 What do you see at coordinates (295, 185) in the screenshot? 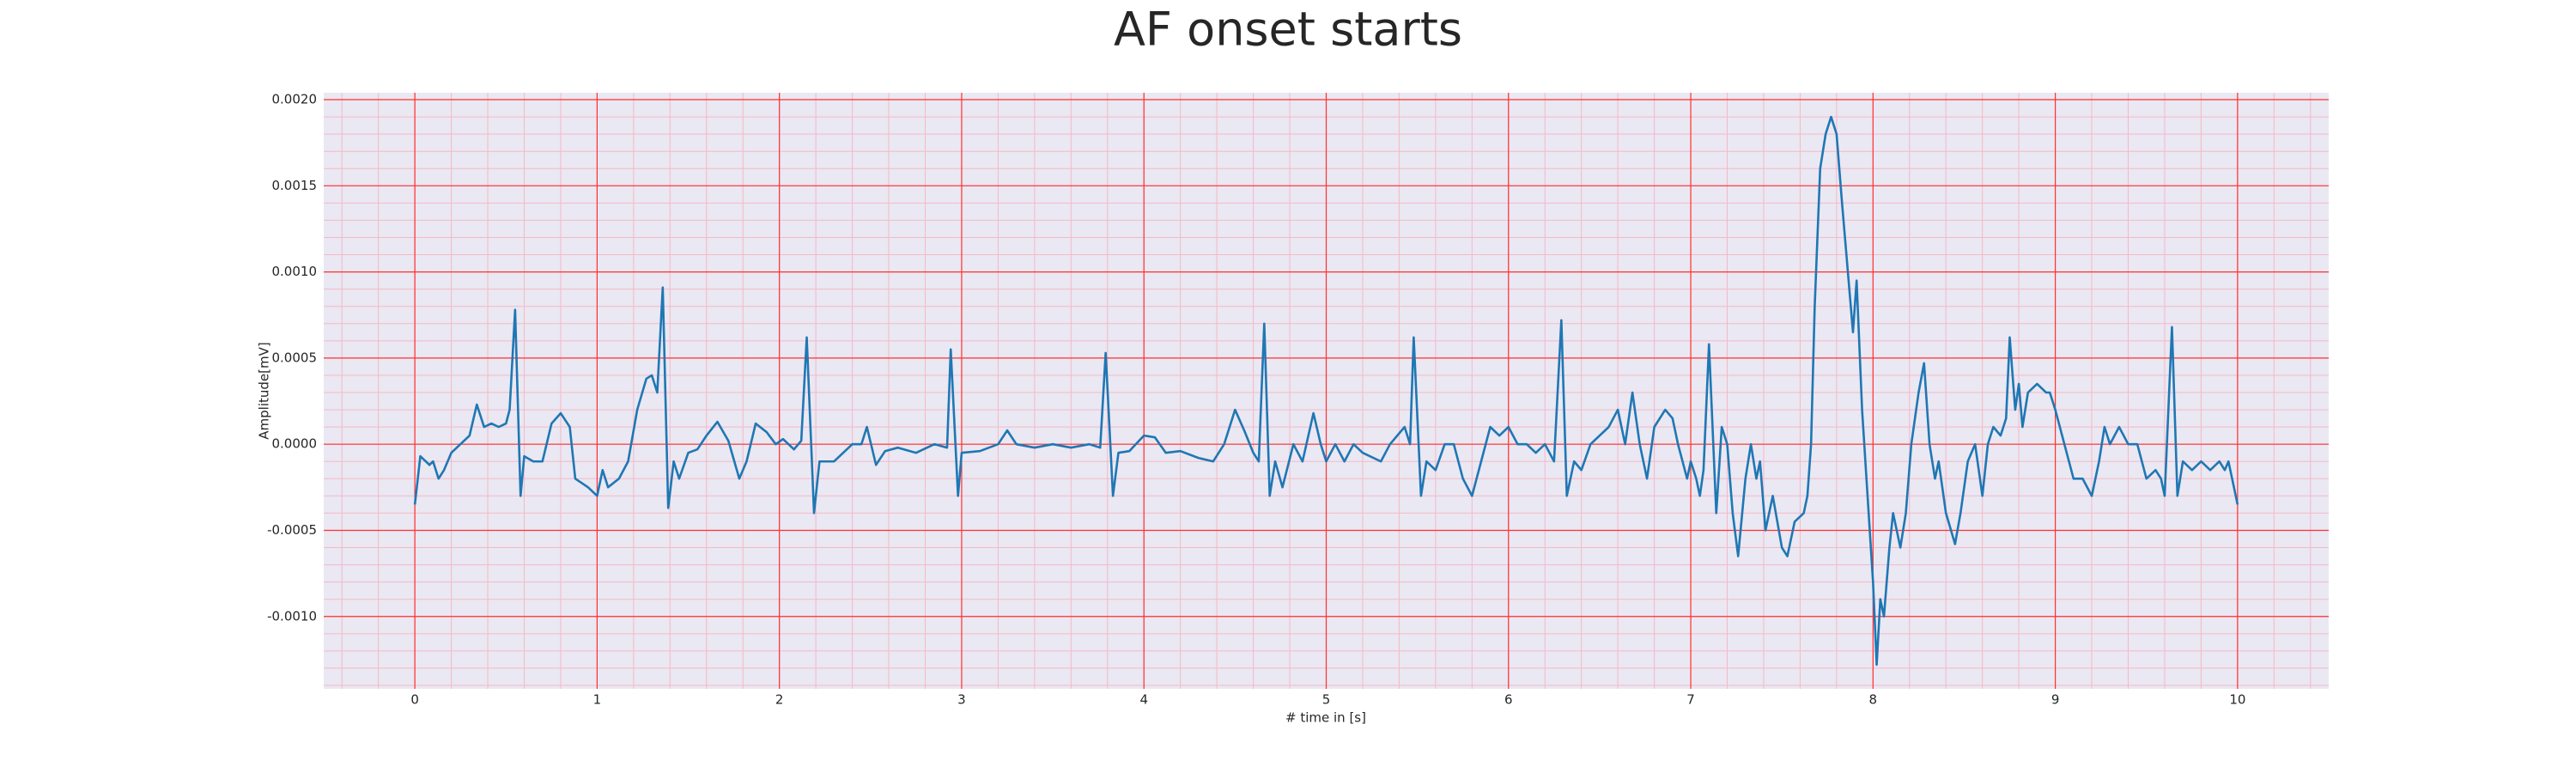
I see `y-tick-label: 0.0015` at bounding box center [295, 185].